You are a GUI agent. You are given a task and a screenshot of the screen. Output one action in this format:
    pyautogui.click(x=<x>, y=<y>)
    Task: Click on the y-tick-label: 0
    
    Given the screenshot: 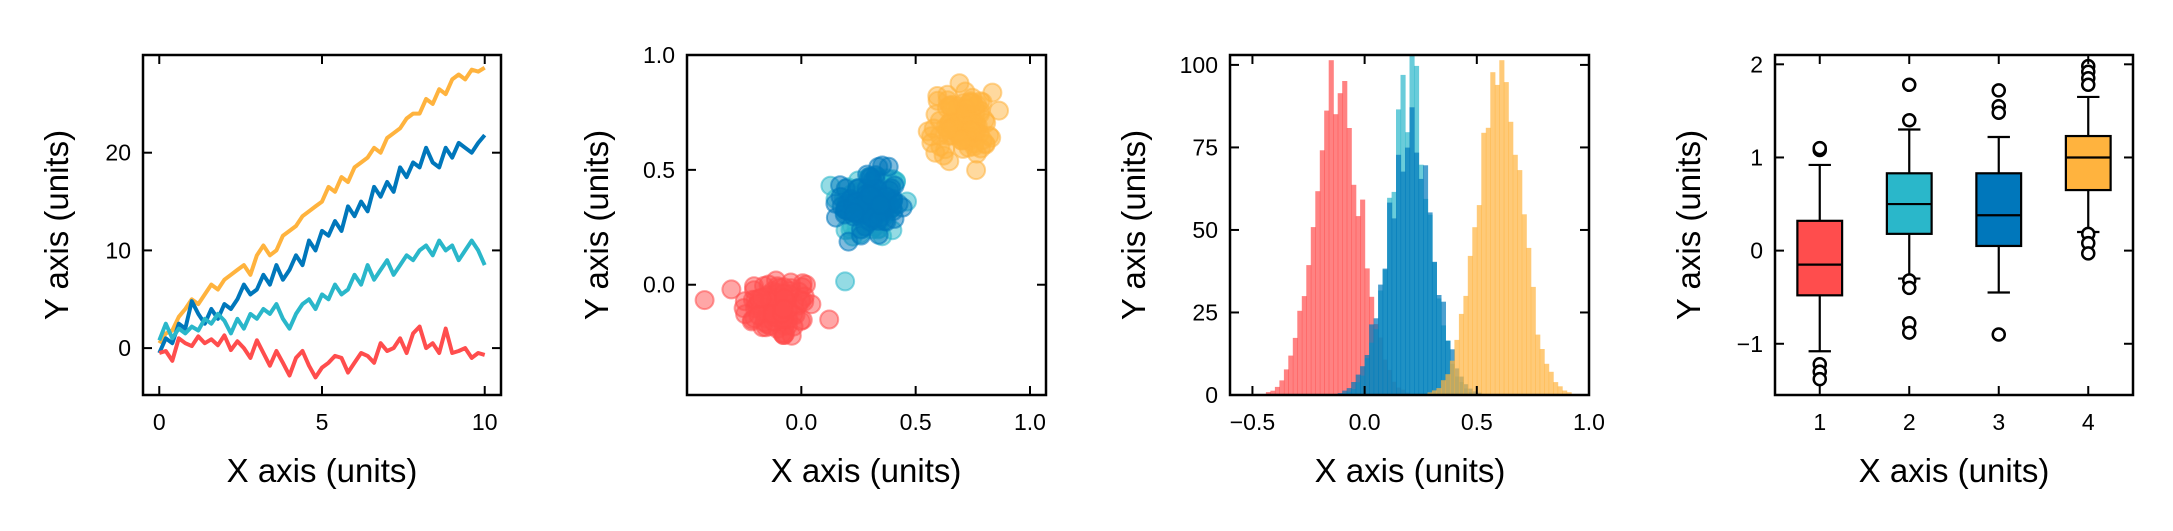 What is the action you would take?
    pyautogui.click(x=1756, y=251)
    